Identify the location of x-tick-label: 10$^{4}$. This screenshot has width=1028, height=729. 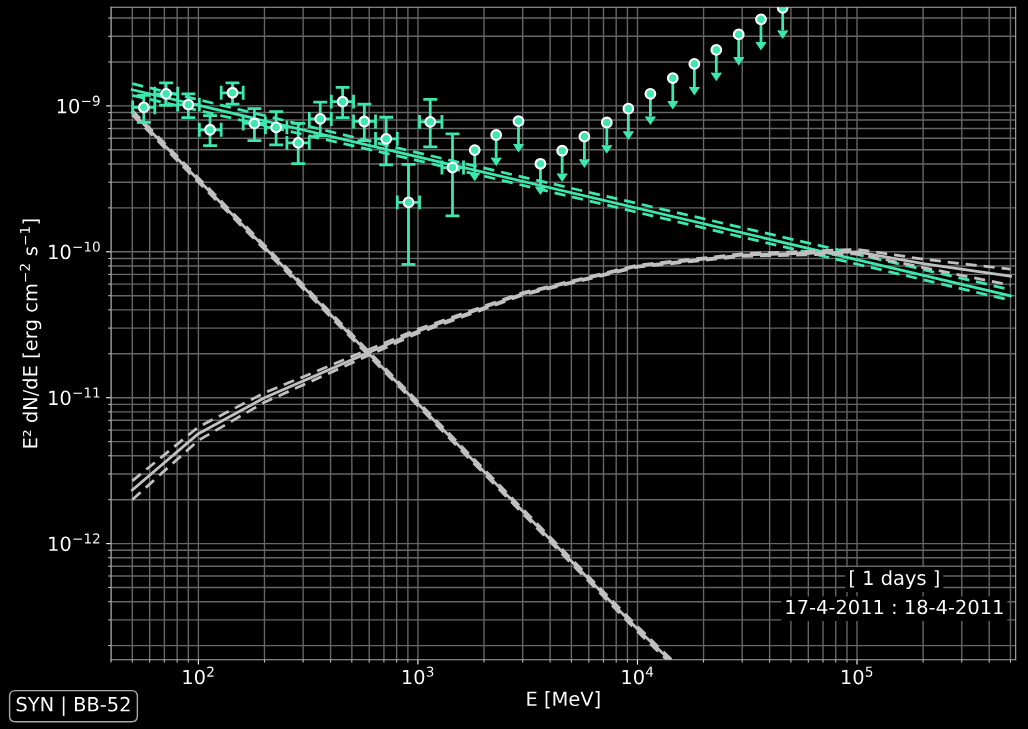
(638, 675).